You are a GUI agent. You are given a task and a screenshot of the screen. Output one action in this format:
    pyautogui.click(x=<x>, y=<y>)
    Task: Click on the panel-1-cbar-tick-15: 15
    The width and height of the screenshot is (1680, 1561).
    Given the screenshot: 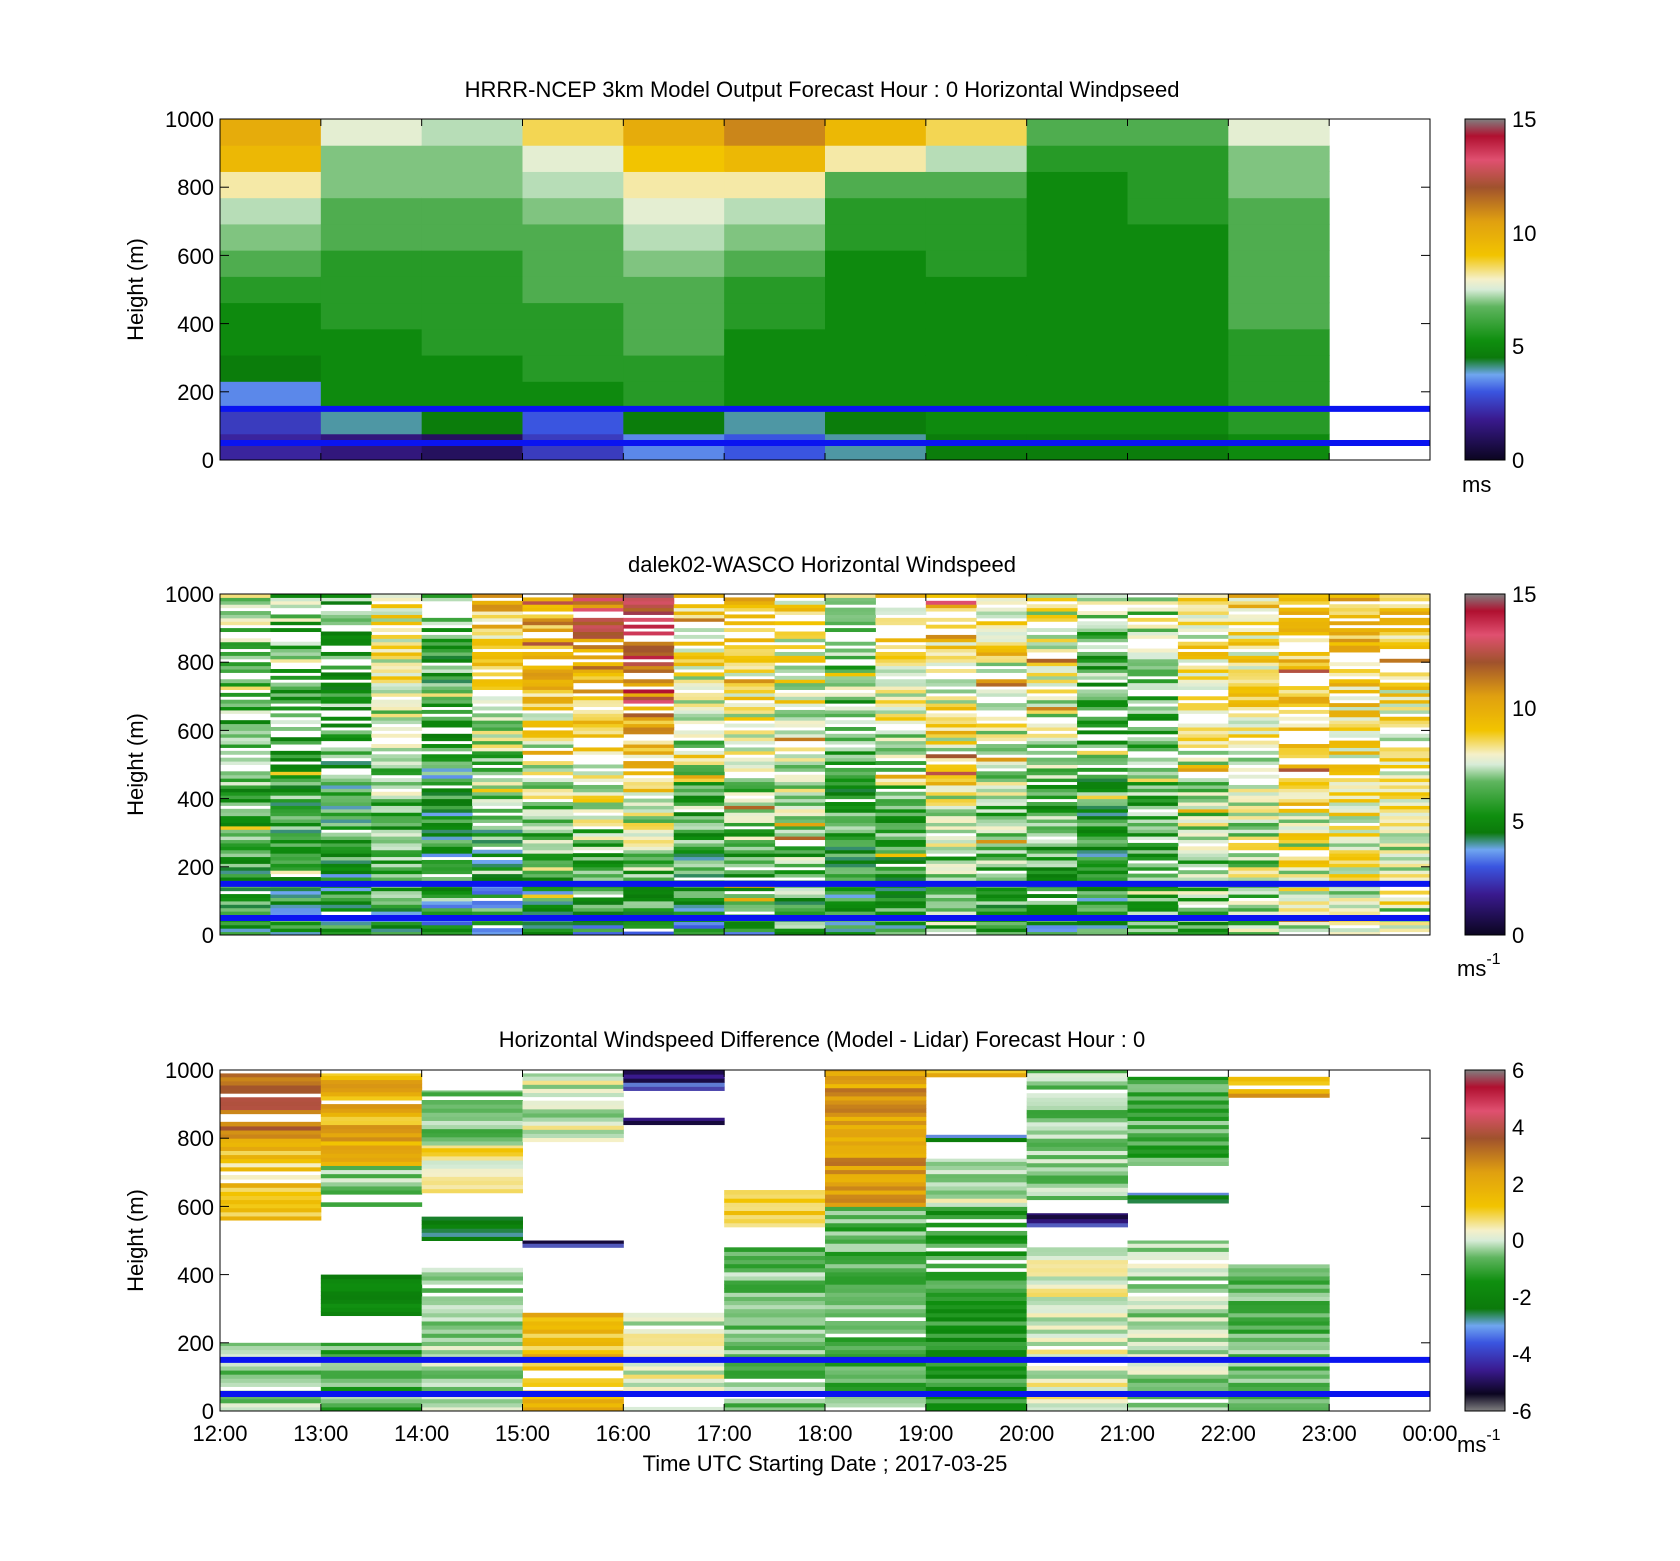 What is the action you would take?
    pyautogui.click(x=1524, y=119)
    